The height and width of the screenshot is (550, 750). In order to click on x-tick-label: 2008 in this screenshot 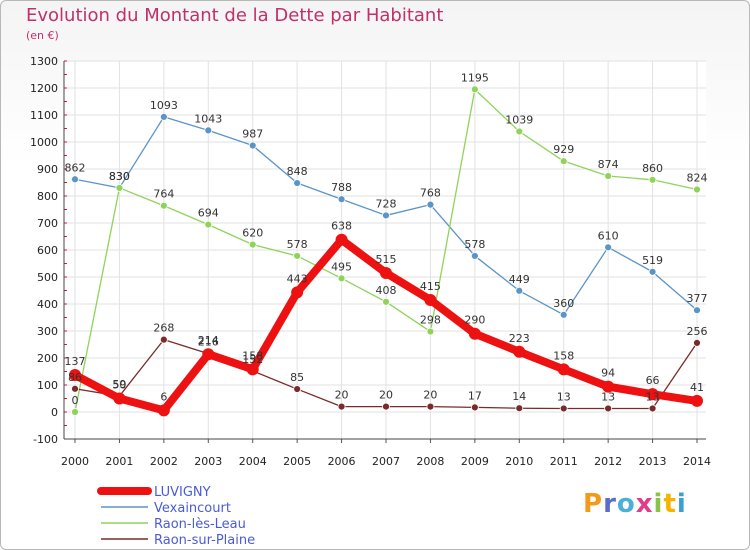, I will do `click(430, 461)`.